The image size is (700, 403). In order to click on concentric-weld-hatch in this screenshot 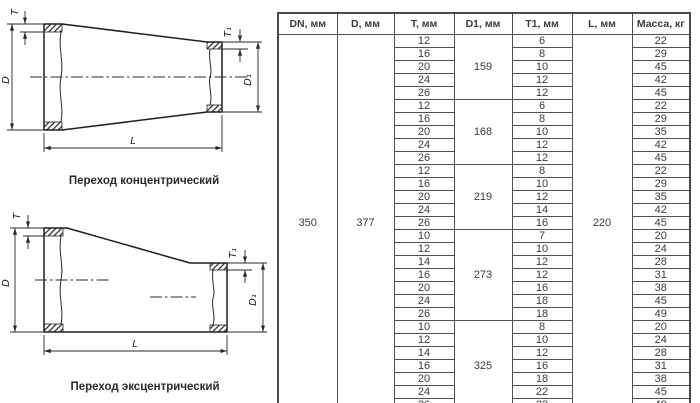, I will do `click(133, 77)`.